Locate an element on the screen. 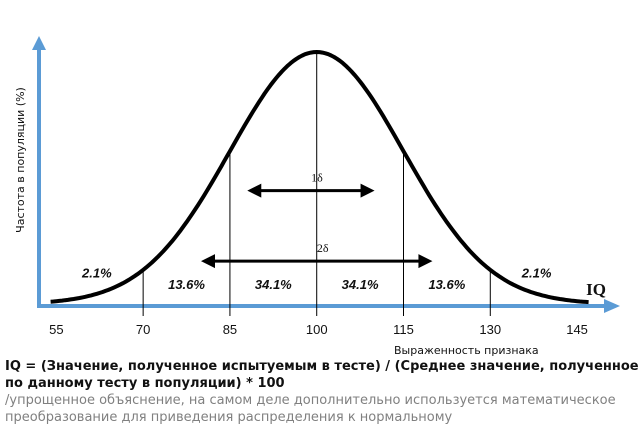  region-label-4: 34.1% is located at coordinates (360, 284).